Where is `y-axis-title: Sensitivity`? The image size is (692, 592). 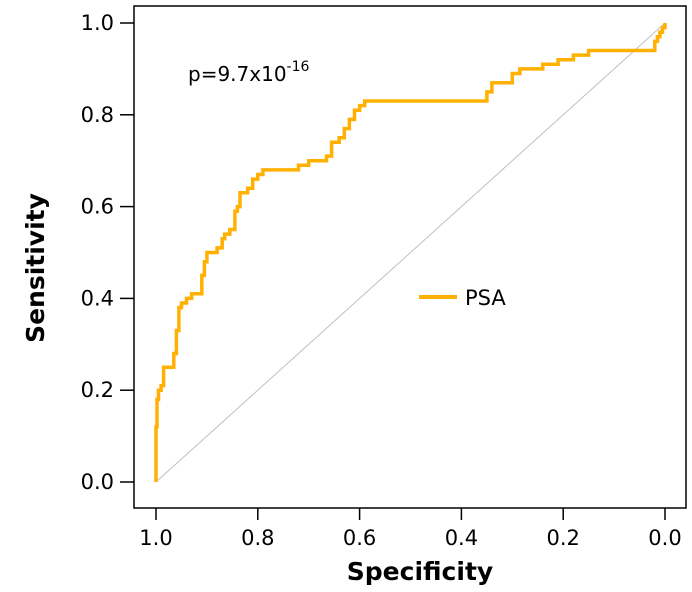
y-axis-title: Sensitivity is located at coordinates (35, 268).